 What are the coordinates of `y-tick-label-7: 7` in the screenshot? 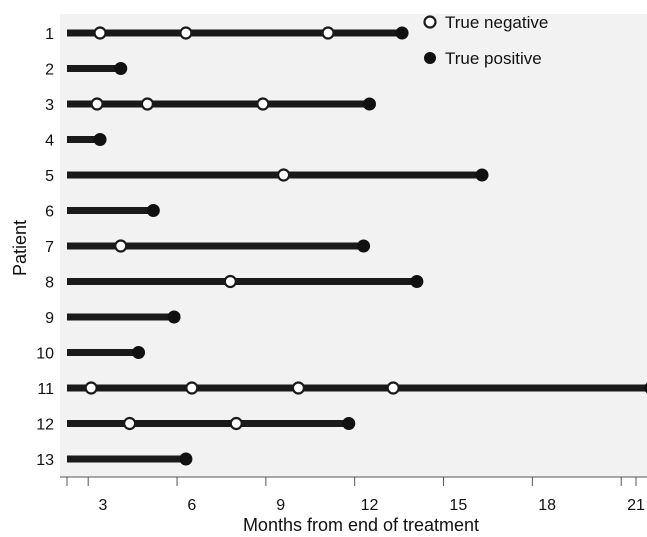 It's located at (49, 247).